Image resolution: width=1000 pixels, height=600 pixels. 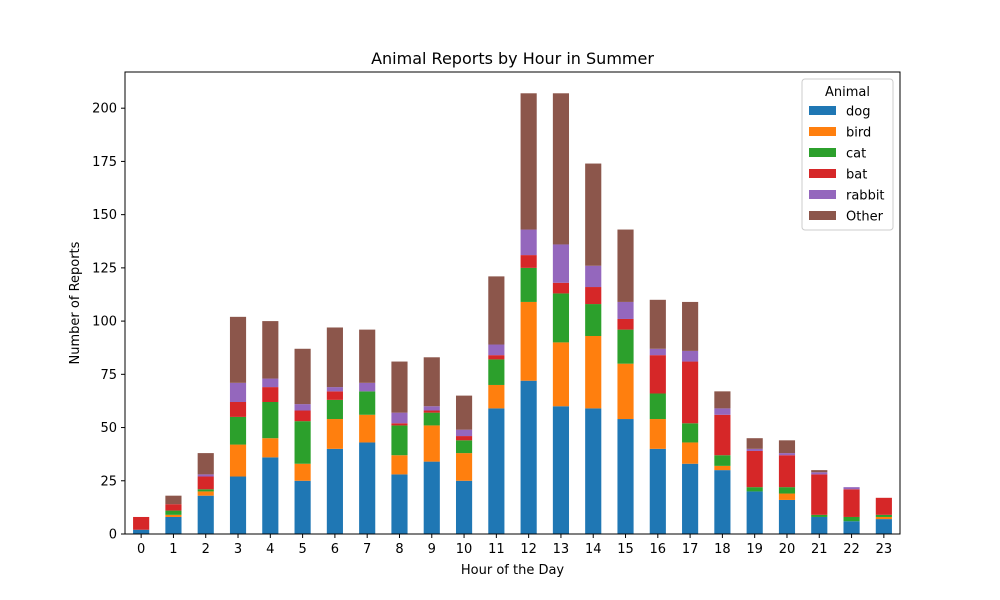 What do you see at coordinates (856, 175) in the screenshot?
I see `legend-label-bat: bat` at bounding box center [856, 175].